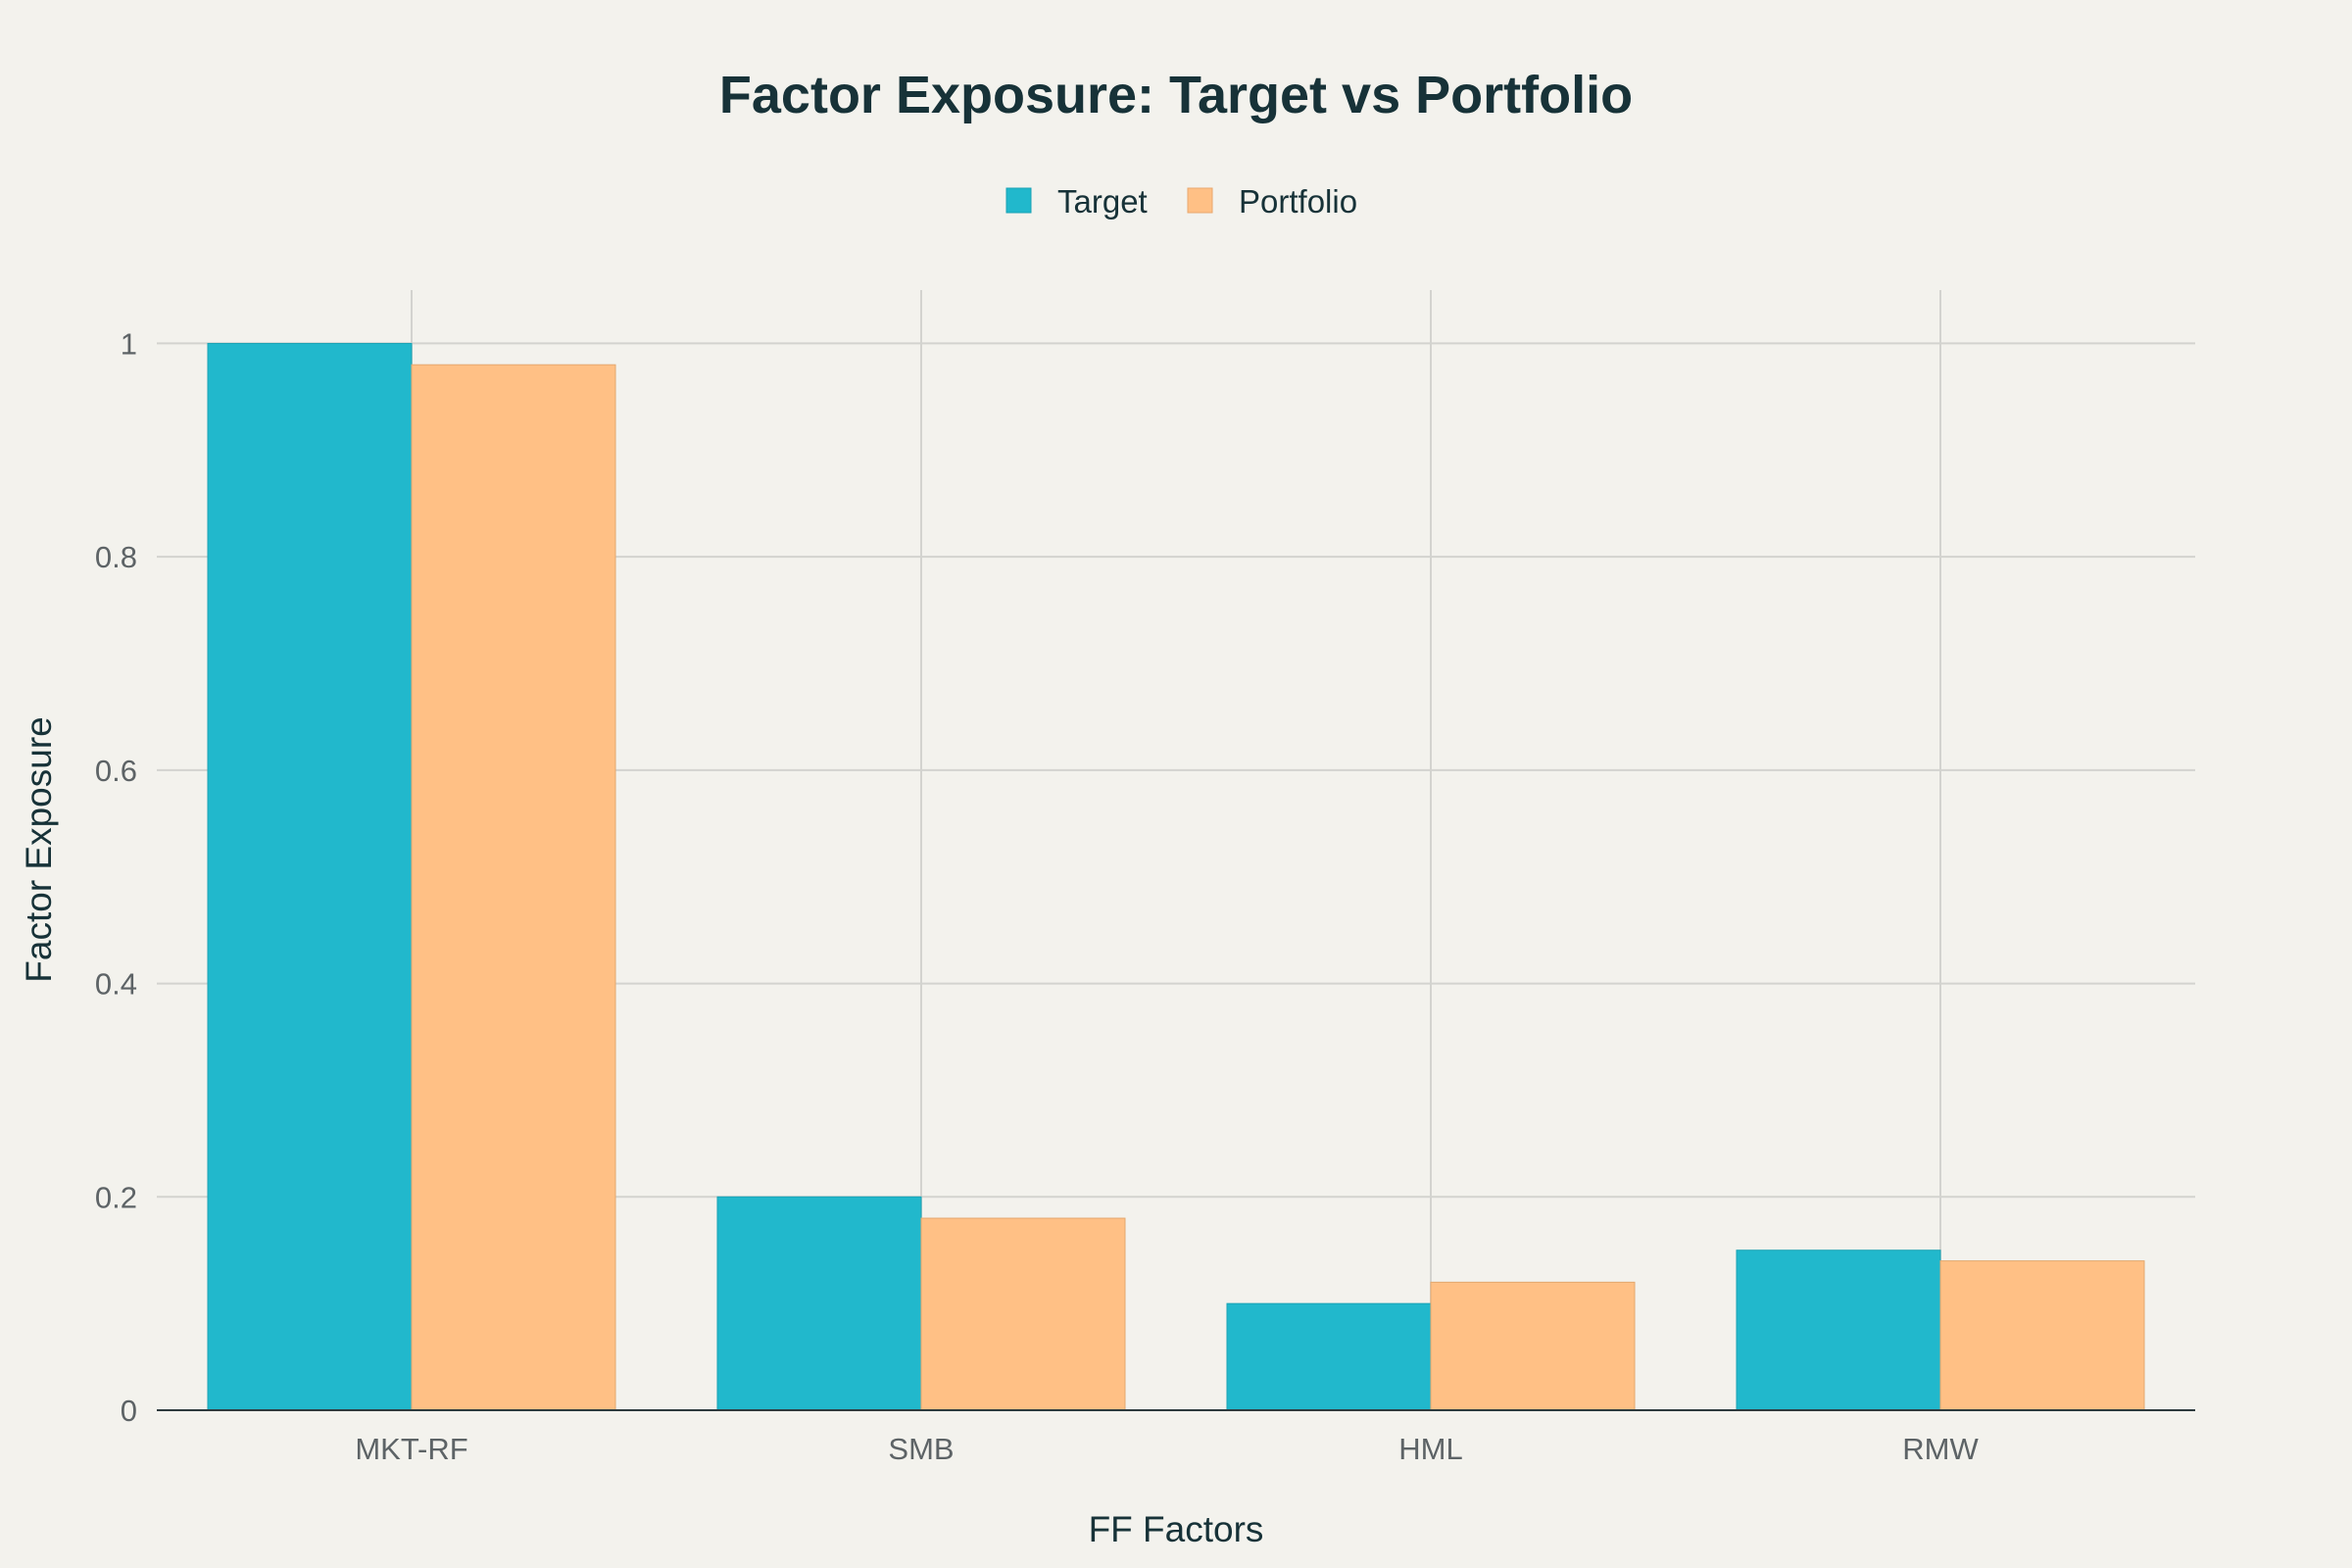 This screenshot has height=1568, width=2352. Describe the element at coordinates (1176, 1529) in the screenshot. I see `x-axis-title: FF Factors` at that location.